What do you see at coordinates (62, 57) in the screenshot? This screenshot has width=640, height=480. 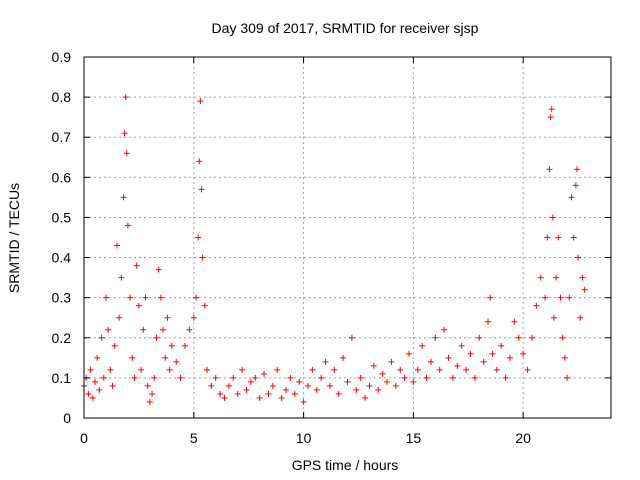 I see `y-tick-label: 0.9` at bounding box center [62, 57].